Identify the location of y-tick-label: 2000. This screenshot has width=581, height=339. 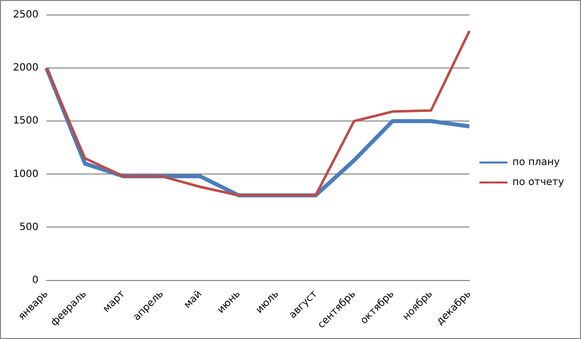
(25, 68).